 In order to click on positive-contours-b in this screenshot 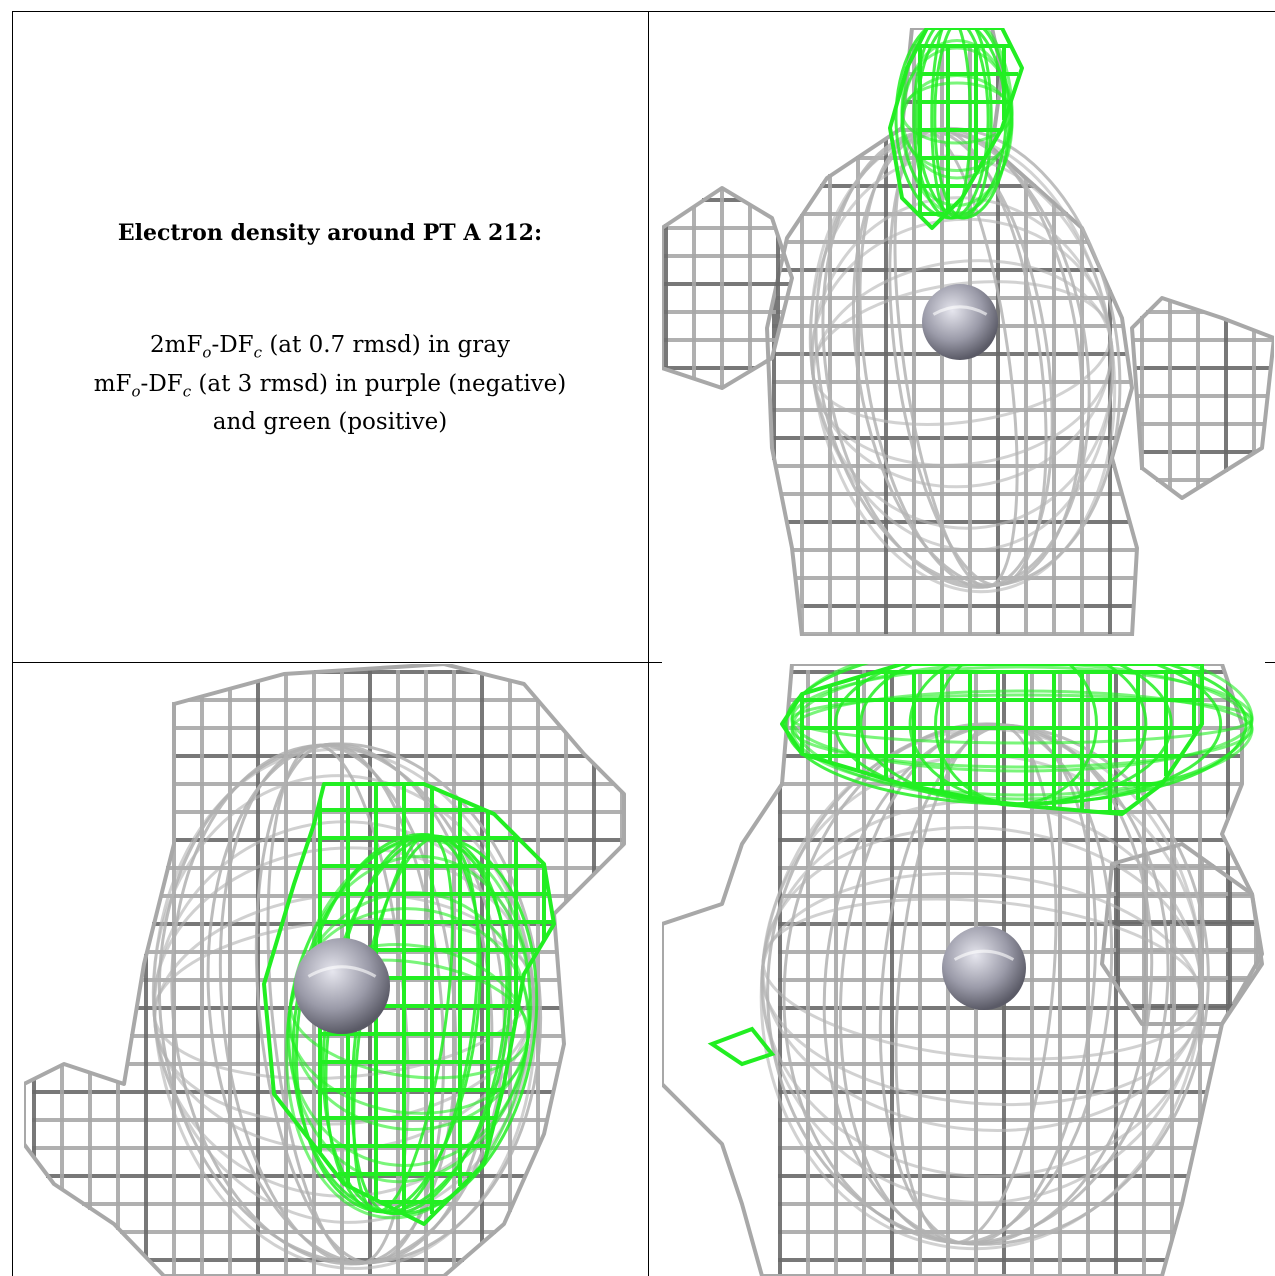, I will do `click(412, 1026)`.